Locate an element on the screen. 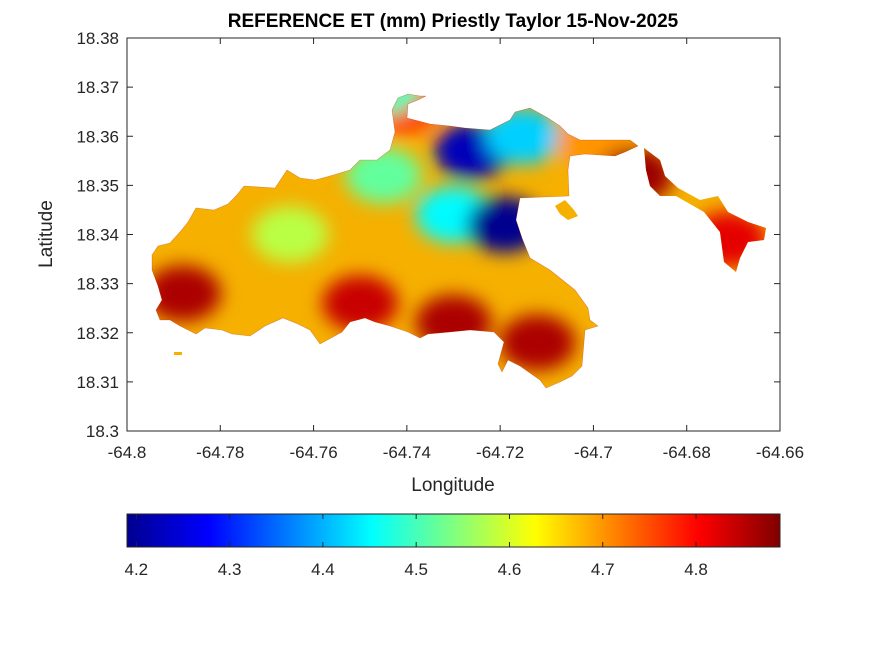 Image resolution: width=875 pixels, height=656 pixels. colorbar-tick-label: 4.2 is located at coordinates (137, 569).